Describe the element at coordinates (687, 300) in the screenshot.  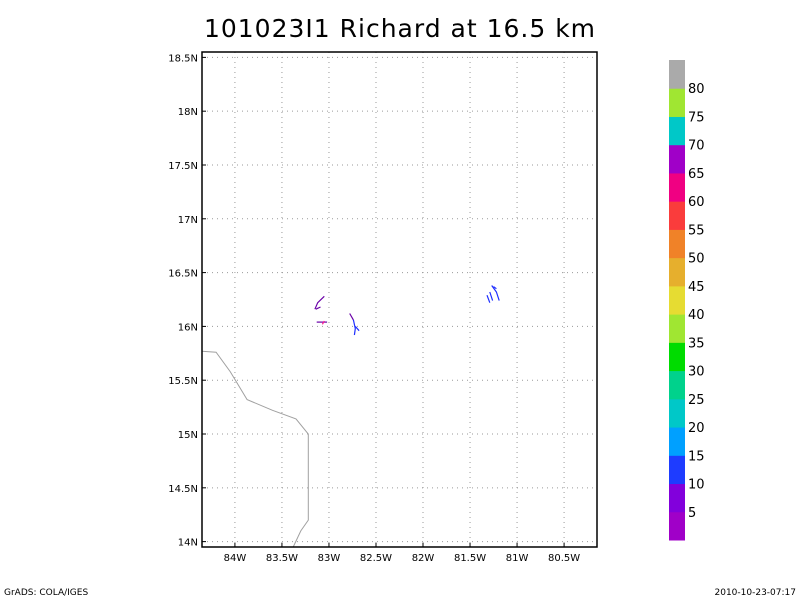
I see `colorbar: 5 10 15 20 25 30 35 40 45 50 55 60 65 70 75 80` at that location.